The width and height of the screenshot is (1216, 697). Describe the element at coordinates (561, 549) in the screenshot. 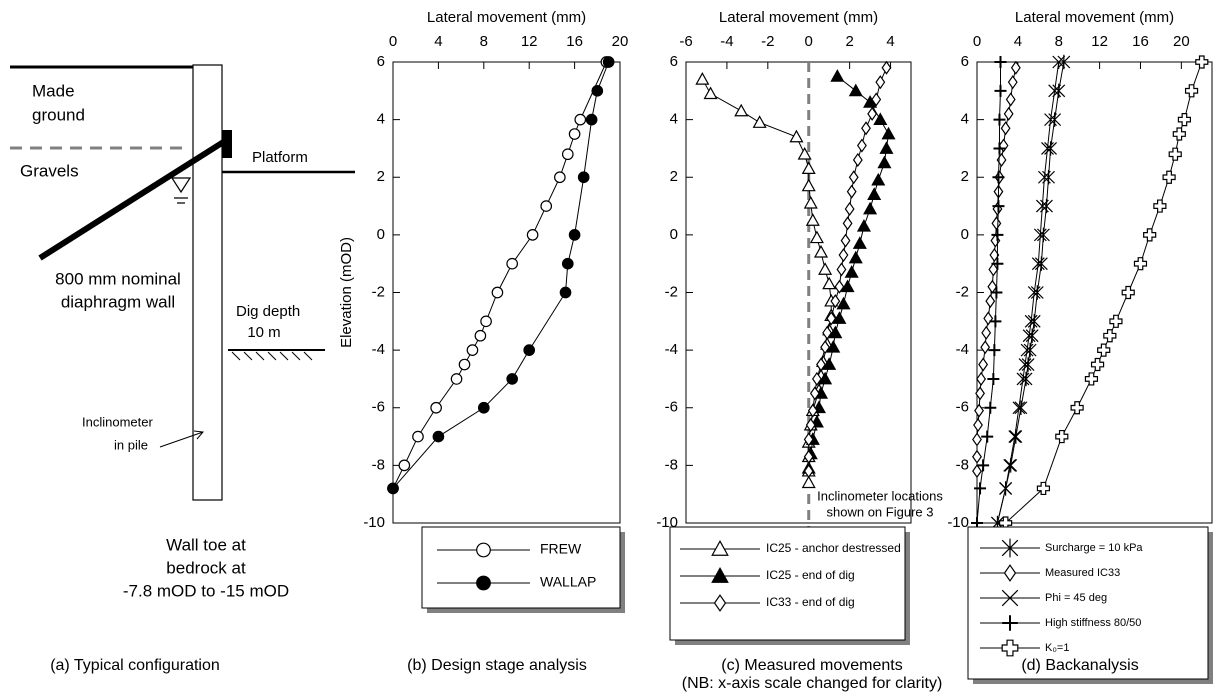

I see `legend-label: FREW` at that location.